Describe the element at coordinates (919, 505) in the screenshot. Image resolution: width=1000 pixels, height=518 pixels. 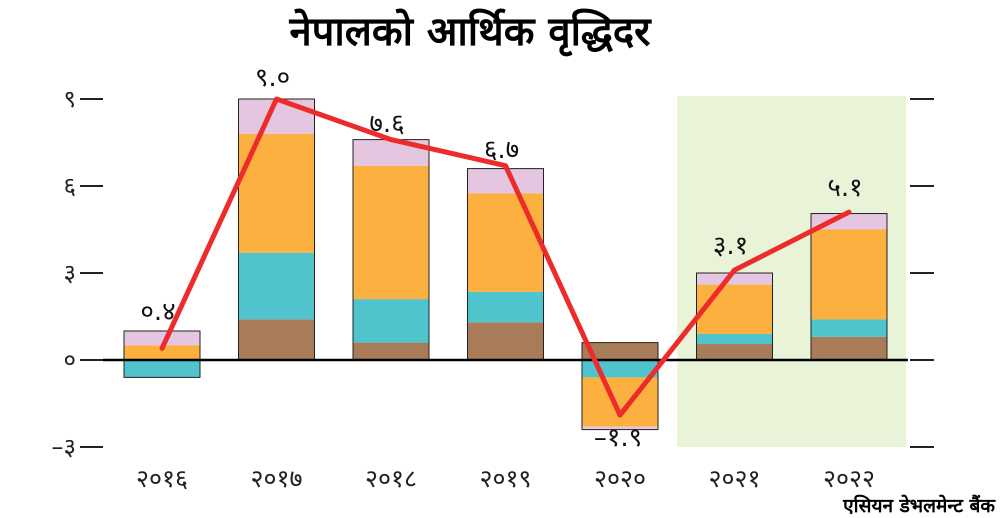
I see `source-label: एसियन डेभलमेन्ट बैंक` at that location.